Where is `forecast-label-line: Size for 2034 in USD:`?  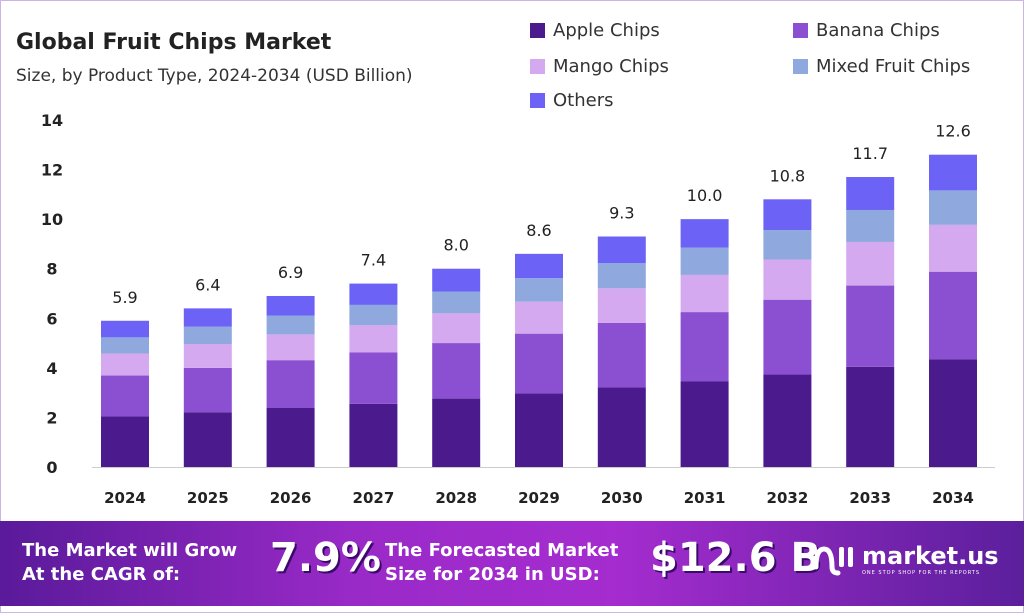
forecast-label-line: Size for 2034 in USD: is located at coordinates (492, 574).